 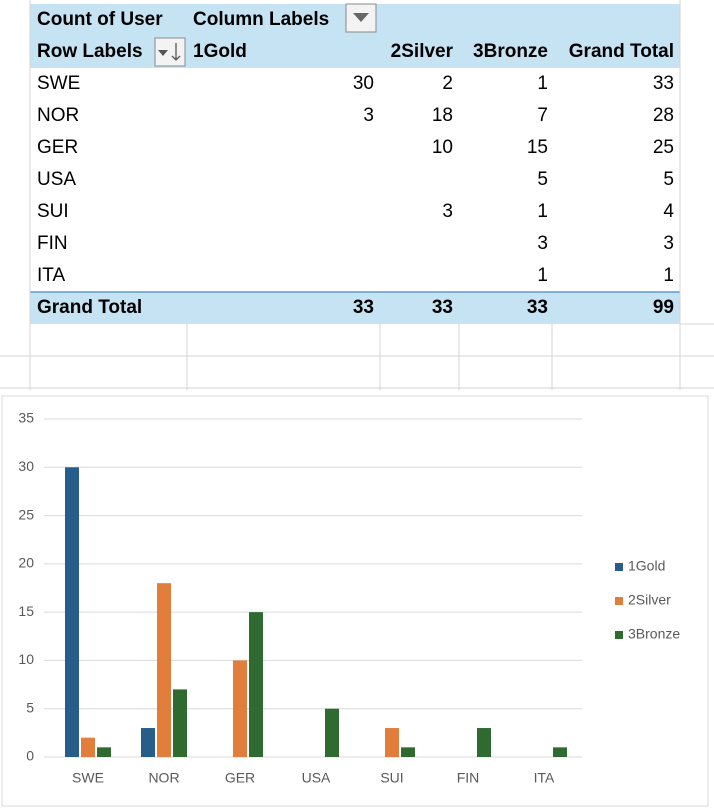 What do you see at coordinates (542, 115) in the screenshot?
I see `cell: 7` at bounding box center [542, 115].